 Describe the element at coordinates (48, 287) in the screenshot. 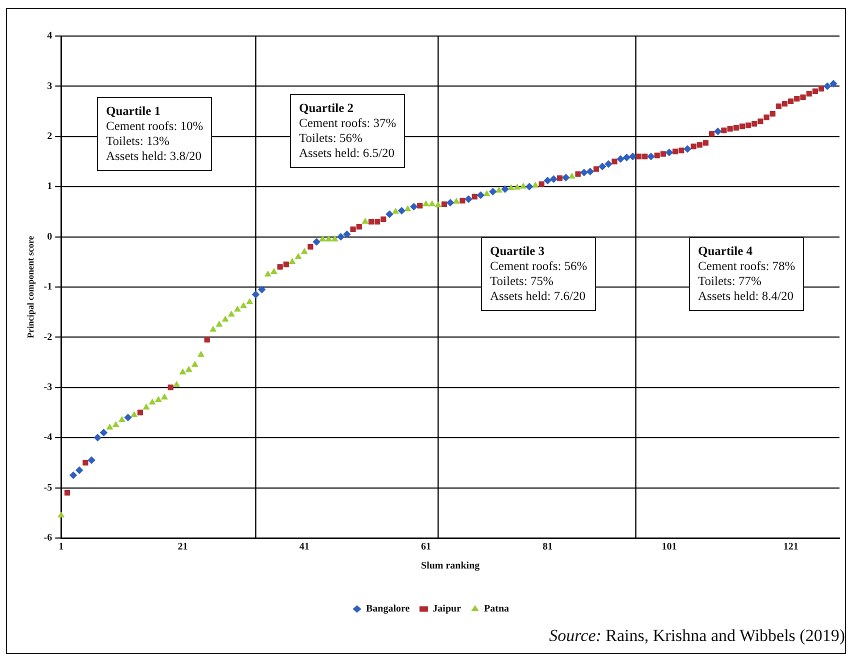

I see `y-tick-label: -1` at that location.